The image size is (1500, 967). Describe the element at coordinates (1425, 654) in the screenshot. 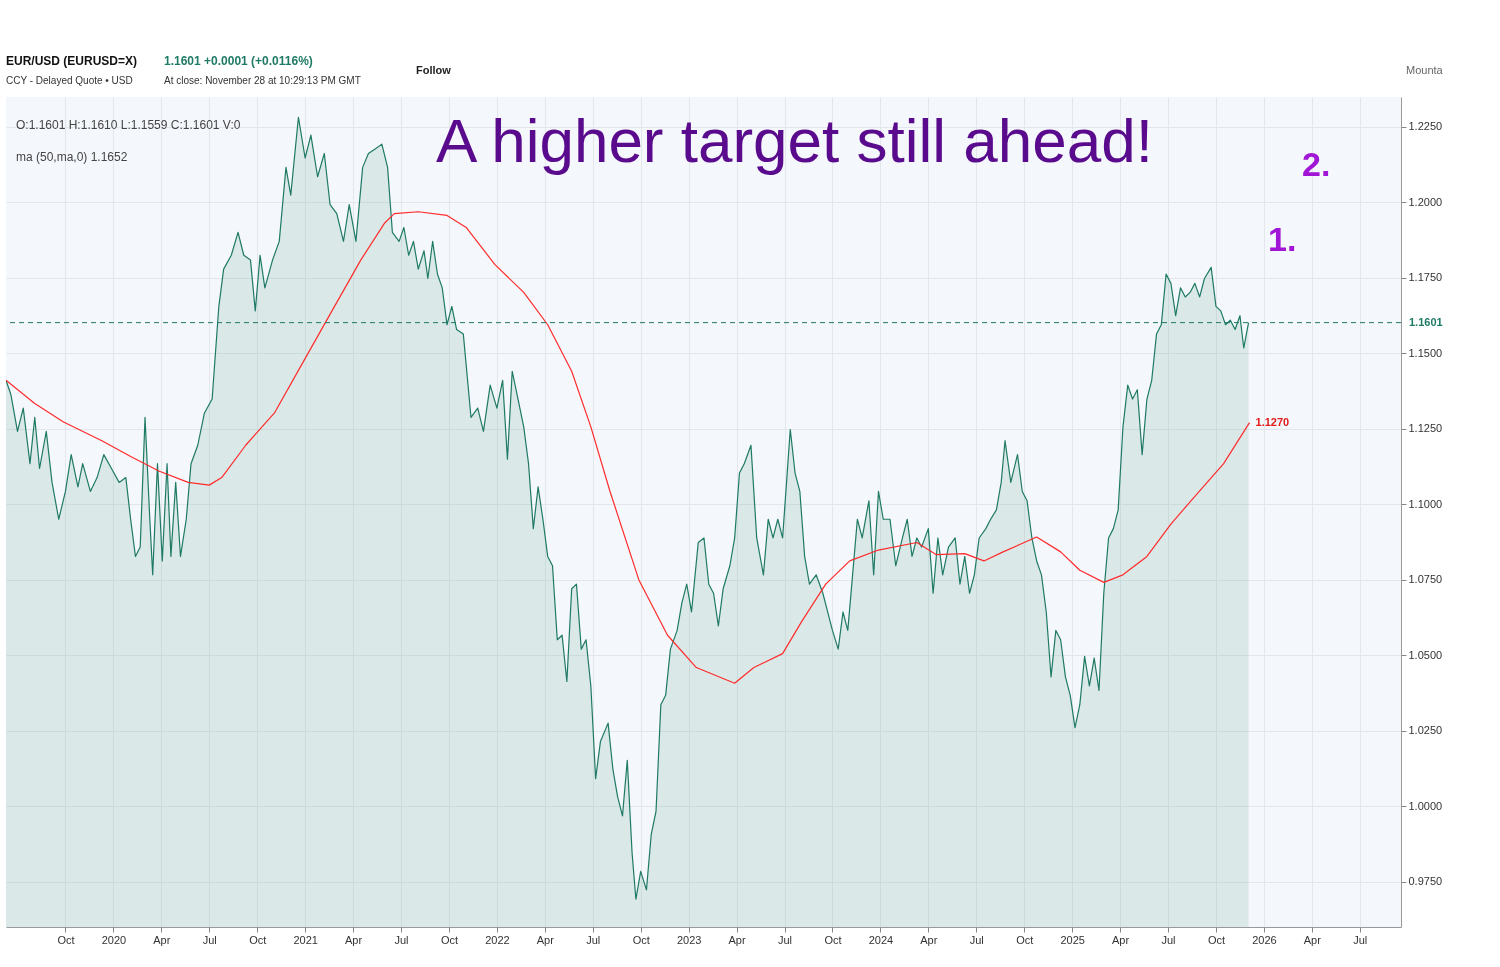

I see `y-tick-label: 1.0500` at that location.